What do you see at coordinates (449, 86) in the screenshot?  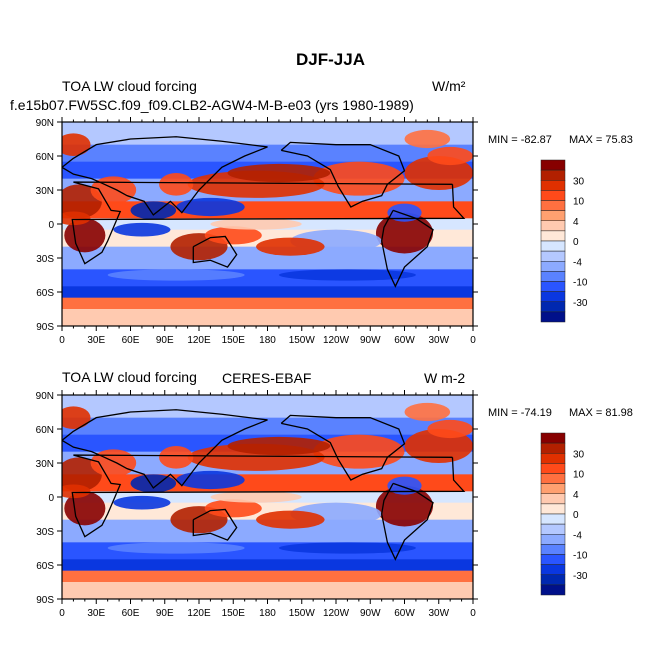 I see `panel1-units: W/m²` at bounding box center [449, 86].